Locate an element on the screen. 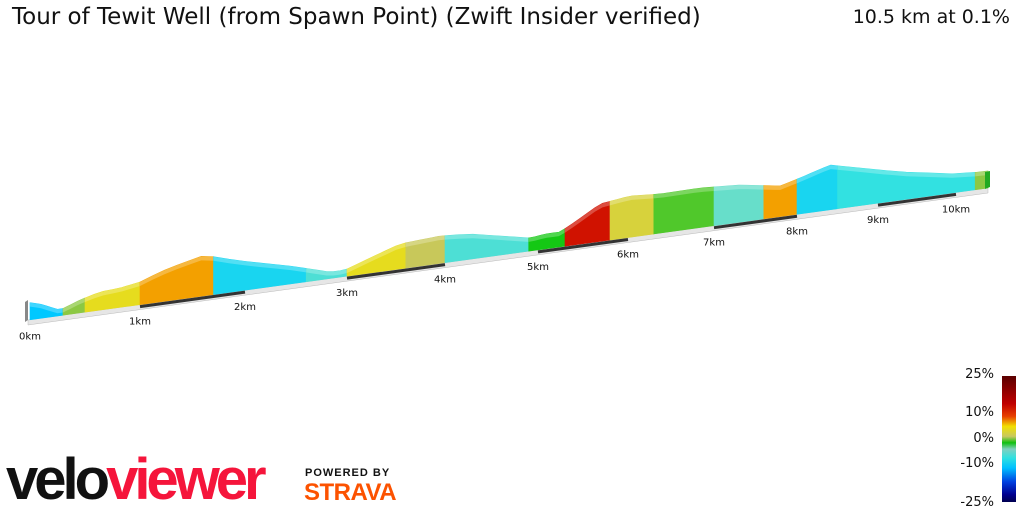  legend-tick: 10% is located at coordinates (979, 412).